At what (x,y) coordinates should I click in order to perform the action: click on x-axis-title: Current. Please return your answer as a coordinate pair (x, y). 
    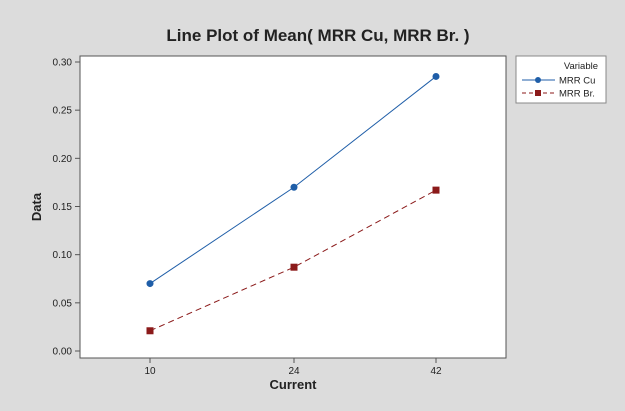
    Looking at the image, I should click on (294, 384).